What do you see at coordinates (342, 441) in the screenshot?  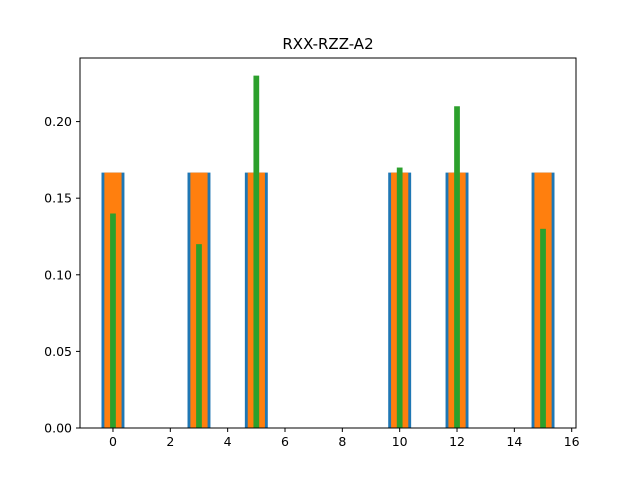 I see `x-tick-label: 8` at bounding box center [342, 441].